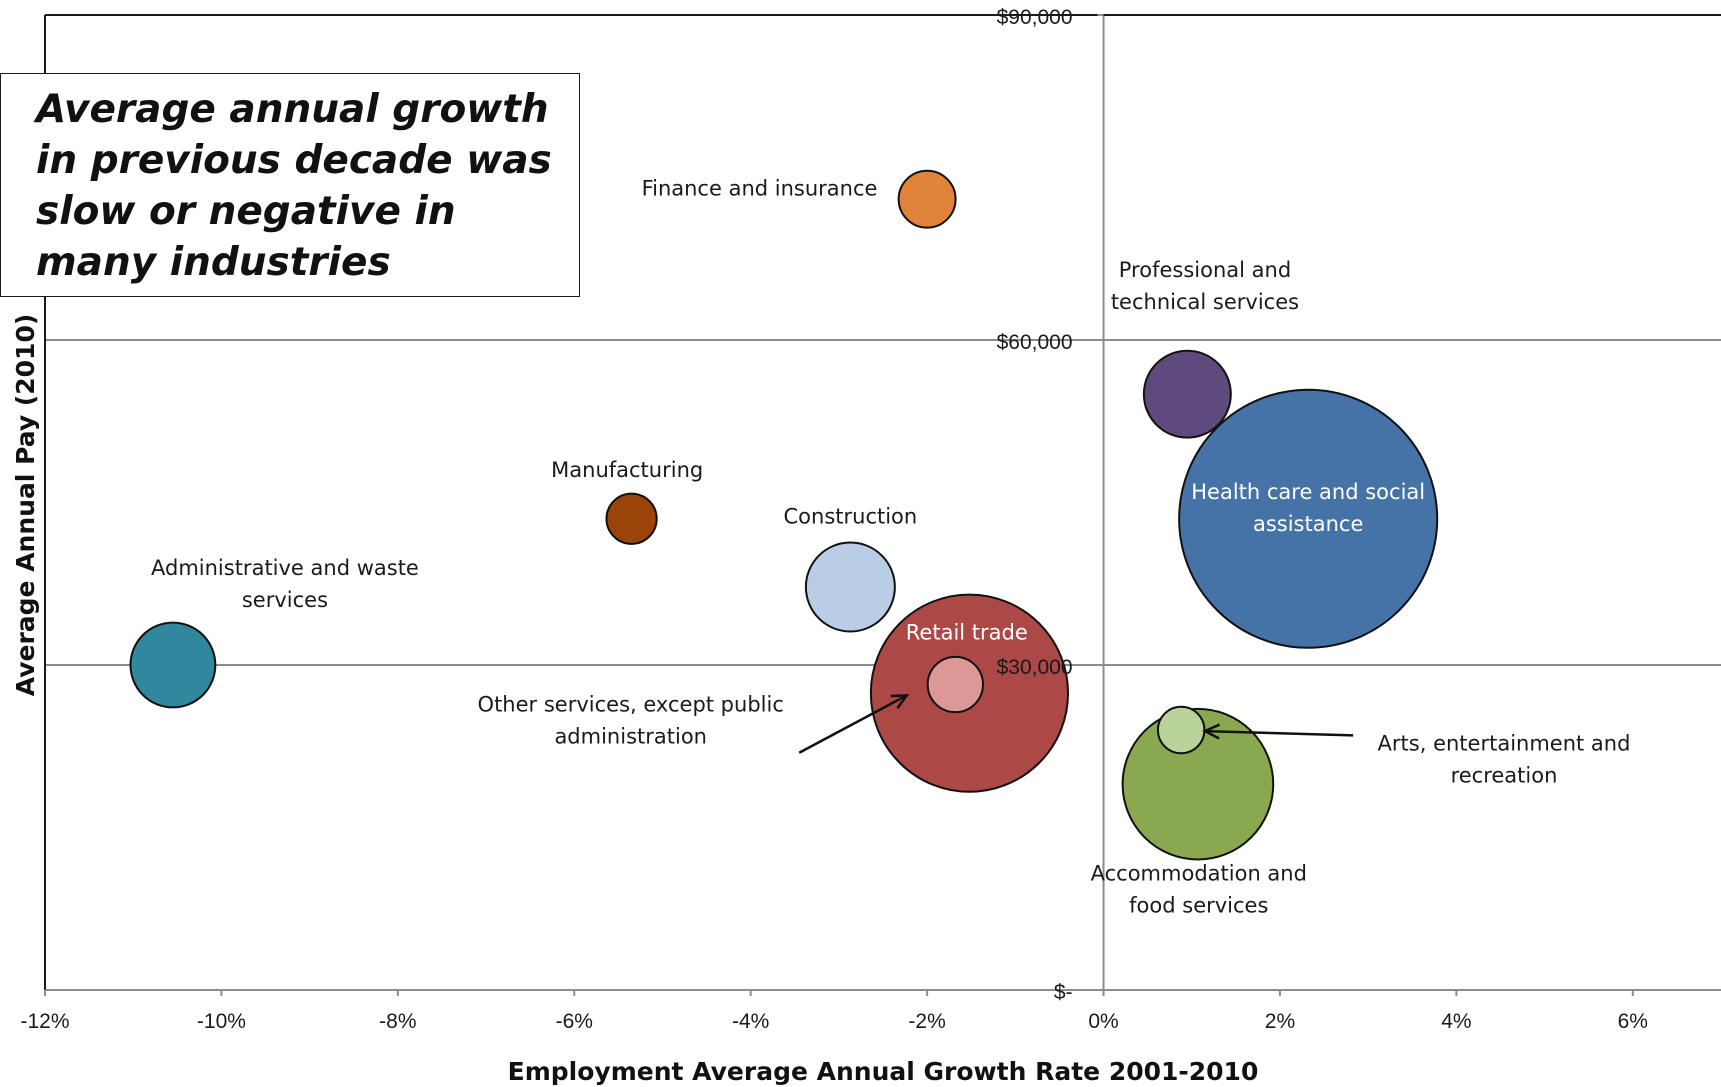 This screenshot has height=1087, width=1721. What do you see at coordinates (1504, 759) in the screenshot?
I see `bubble-label-9: Arts, entertainment and recreation` at bounding box center [1504, 759].